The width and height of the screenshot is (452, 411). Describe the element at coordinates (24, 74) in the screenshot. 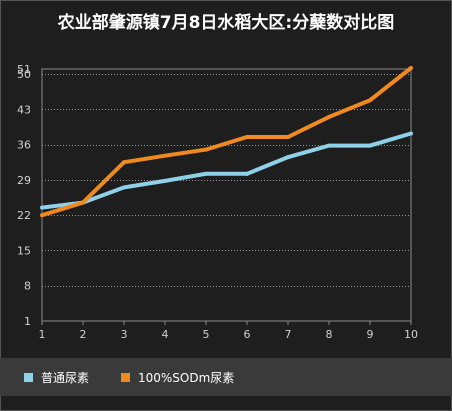

I see `y-tick-label-7: 50` at that location.